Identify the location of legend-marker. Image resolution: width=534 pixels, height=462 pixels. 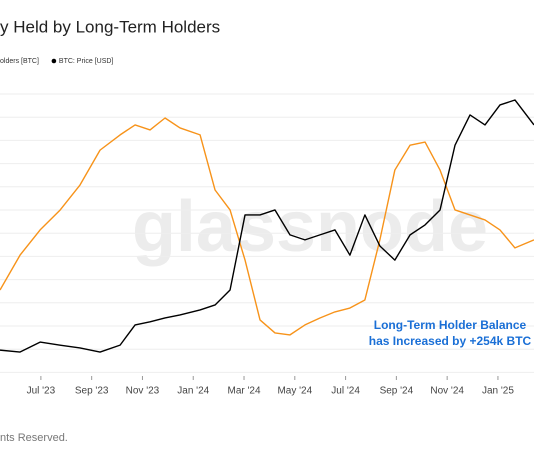
(54, 61).